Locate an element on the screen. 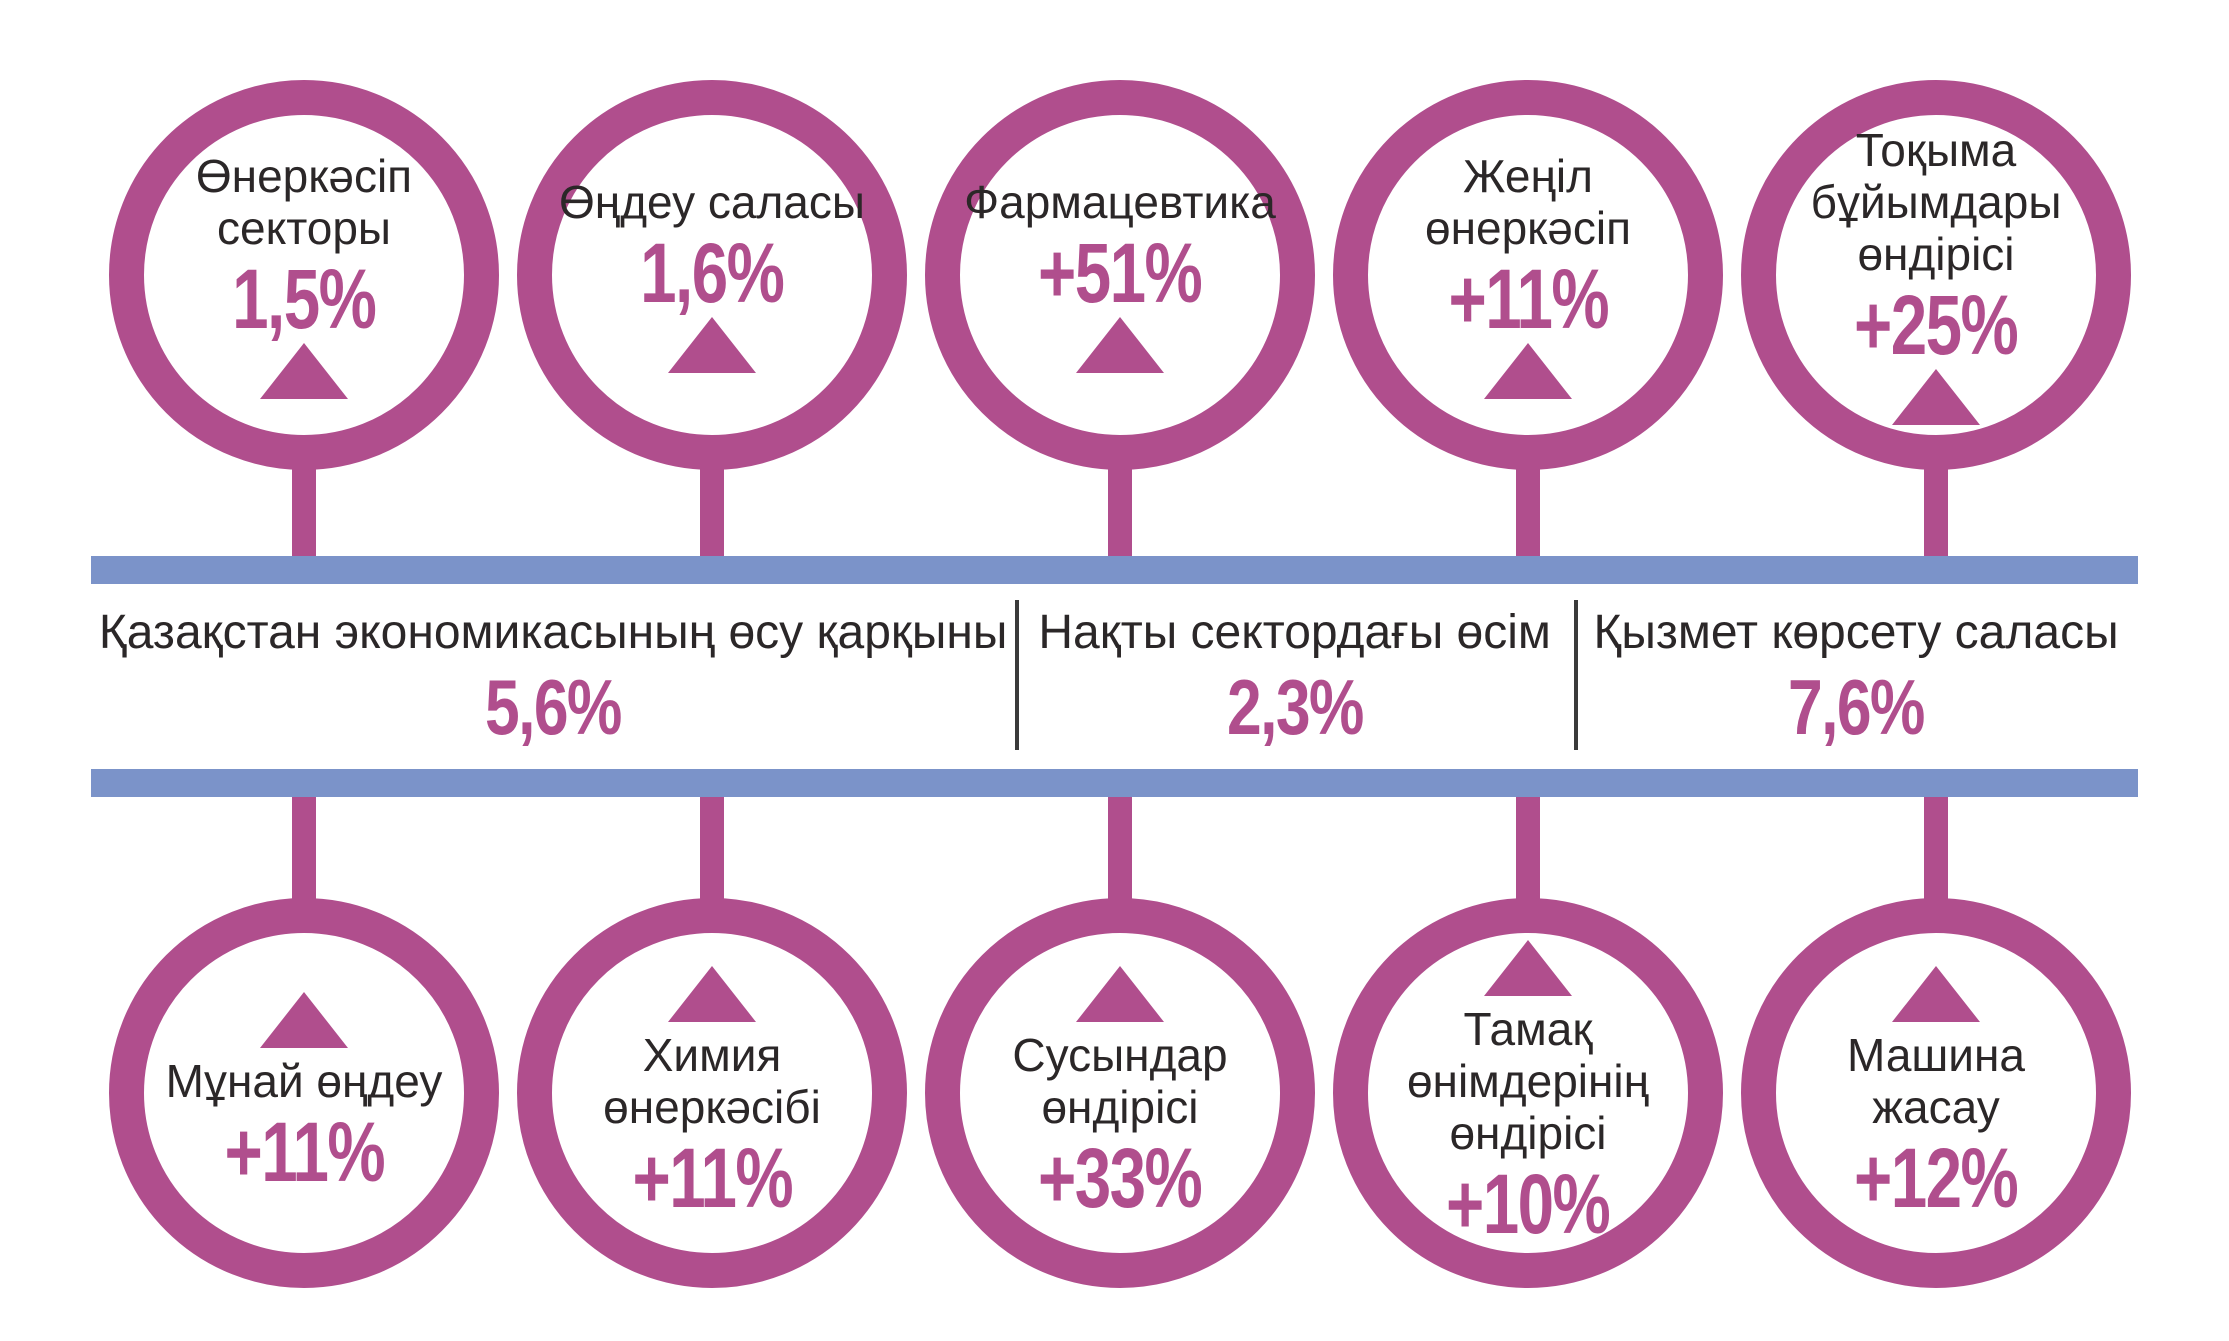 This screenshot has width=2229, height=1341. sector-node-oil-refining: Мұнай өңдеу +11% is located at coordinates (304, 1093).